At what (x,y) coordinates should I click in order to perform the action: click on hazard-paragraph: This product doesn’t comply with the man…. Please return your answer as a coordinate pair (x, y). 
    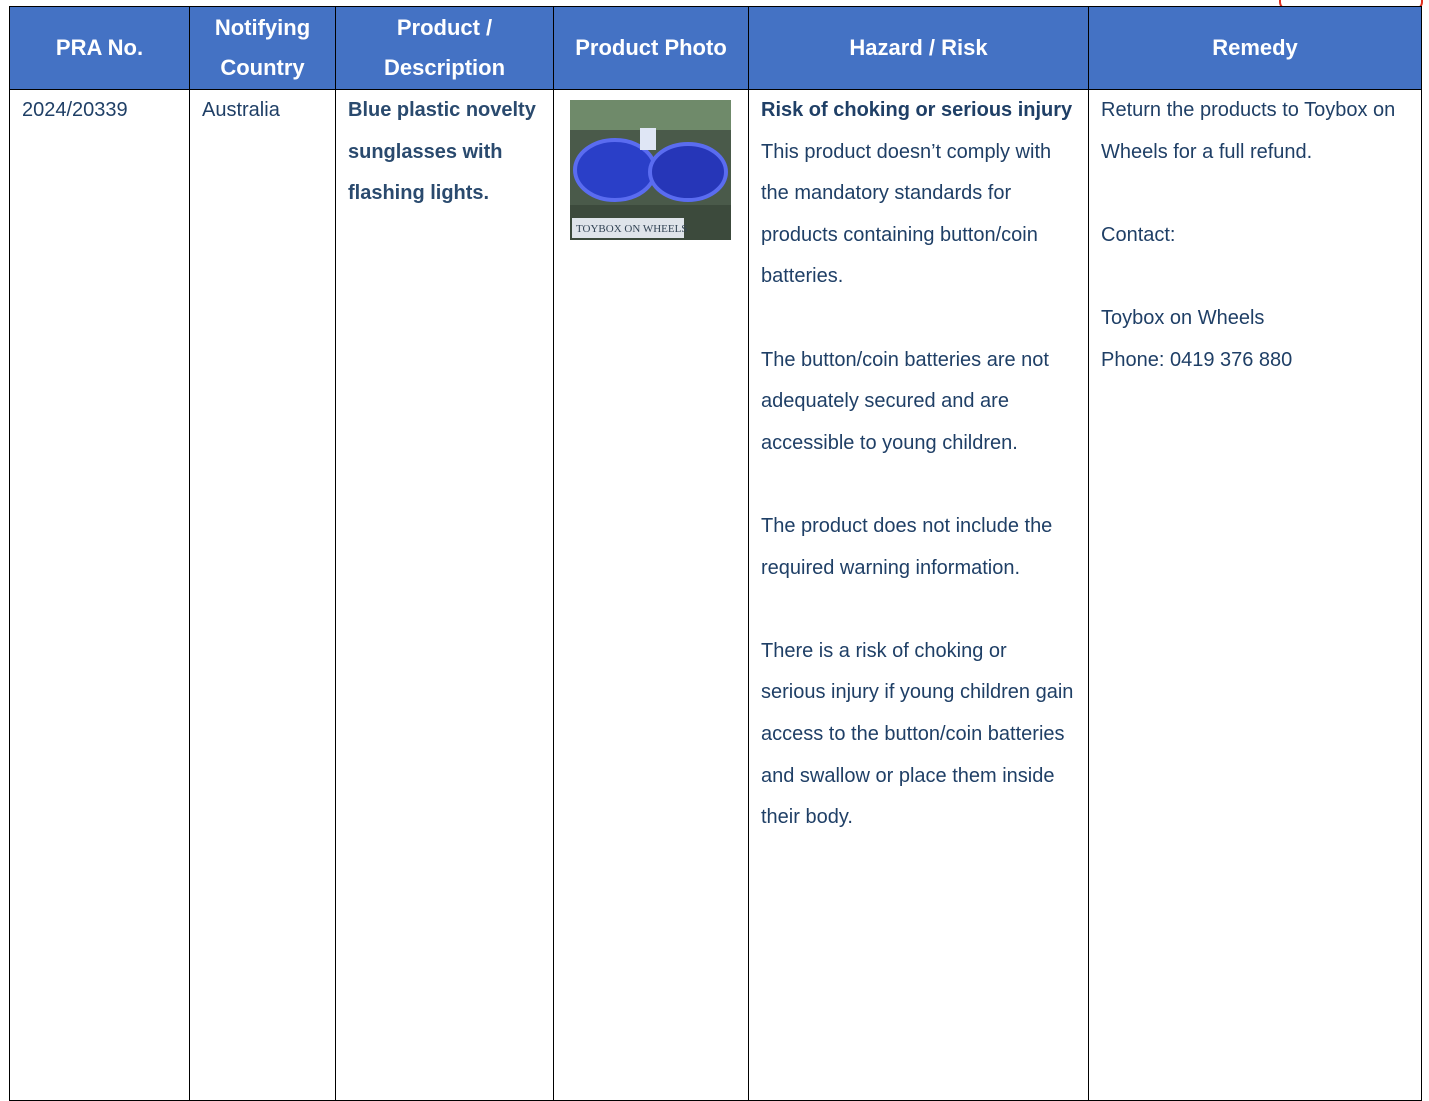
    Looking at the image, I should click on (906, 214).